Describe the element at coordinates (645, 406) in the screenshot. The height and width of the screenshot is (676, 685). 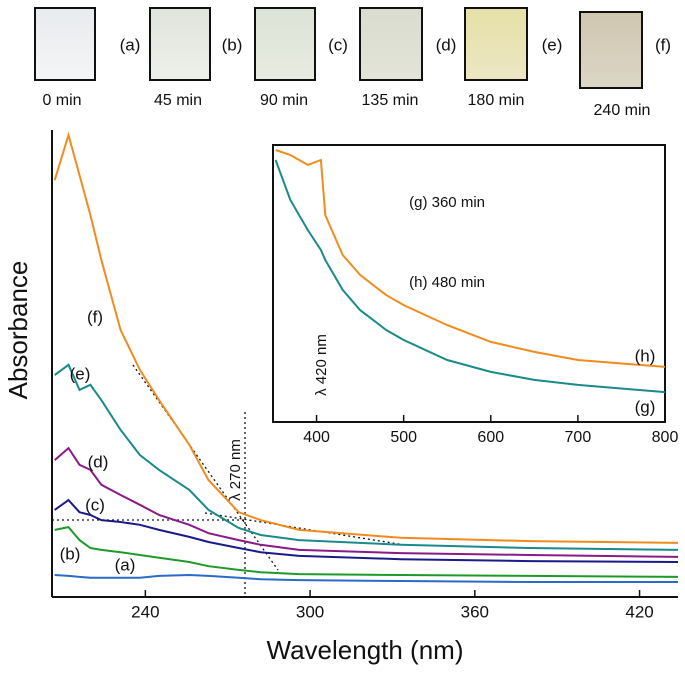
I see `series-label: (g)` at that location.